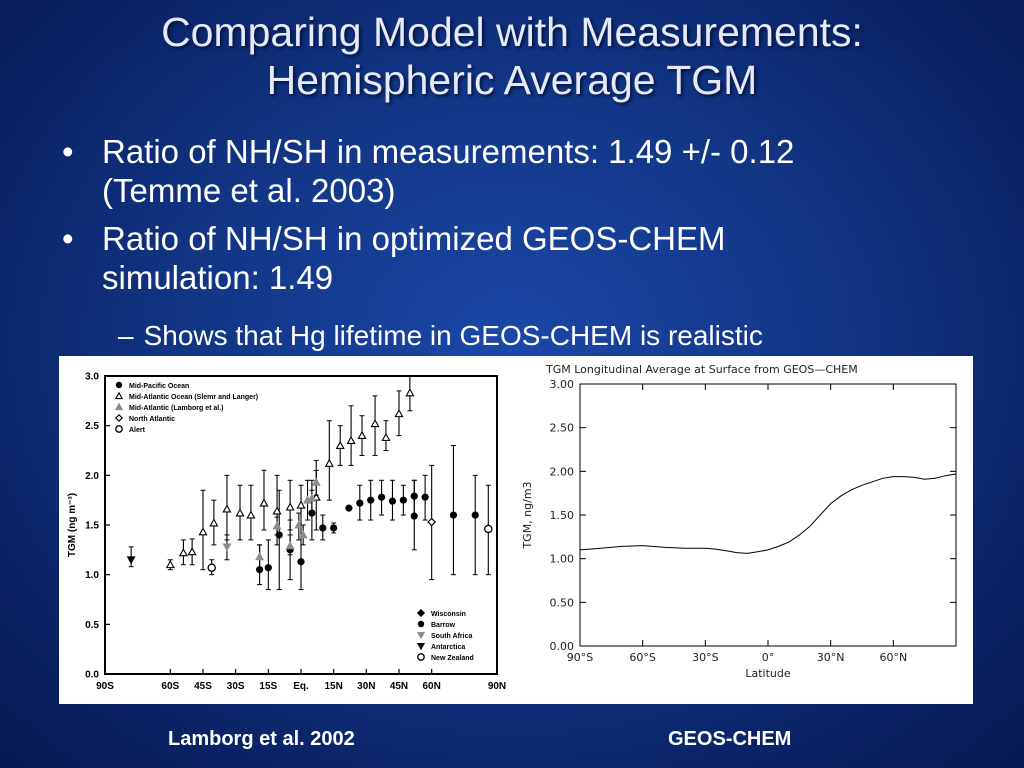 The width and height of the screenshot is (1024, 768). Describe the element at coordinates (562, 384) in the screenshot. I see `y-tick-label: 3.00` at that location.